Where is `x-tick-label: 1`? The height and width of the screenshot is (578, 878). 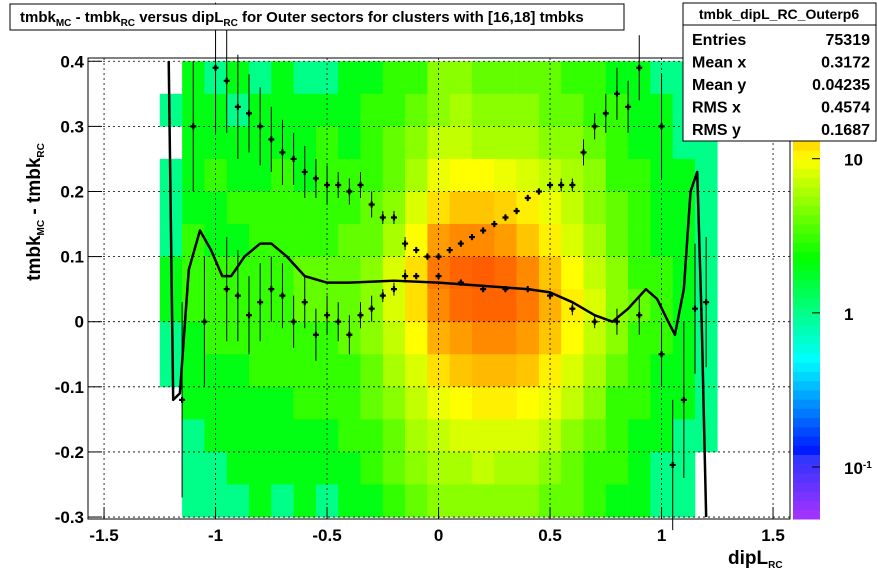 x-tick-label: 1 is located at coordinates (661, 535).